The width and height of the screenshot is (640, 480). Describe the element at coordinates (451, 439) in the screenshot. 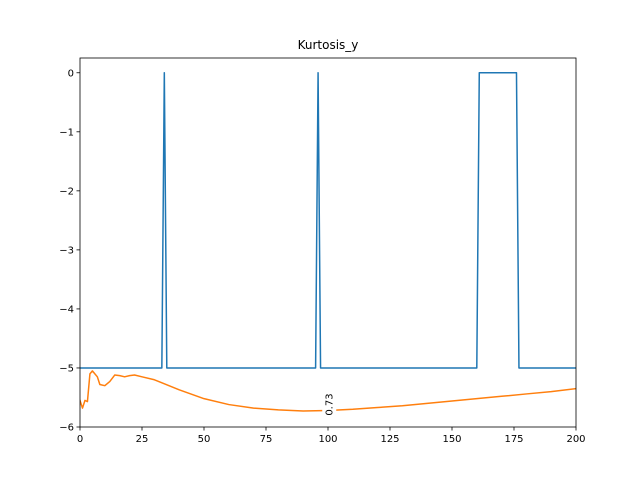

I see `x-tick-label: 150` at that location.